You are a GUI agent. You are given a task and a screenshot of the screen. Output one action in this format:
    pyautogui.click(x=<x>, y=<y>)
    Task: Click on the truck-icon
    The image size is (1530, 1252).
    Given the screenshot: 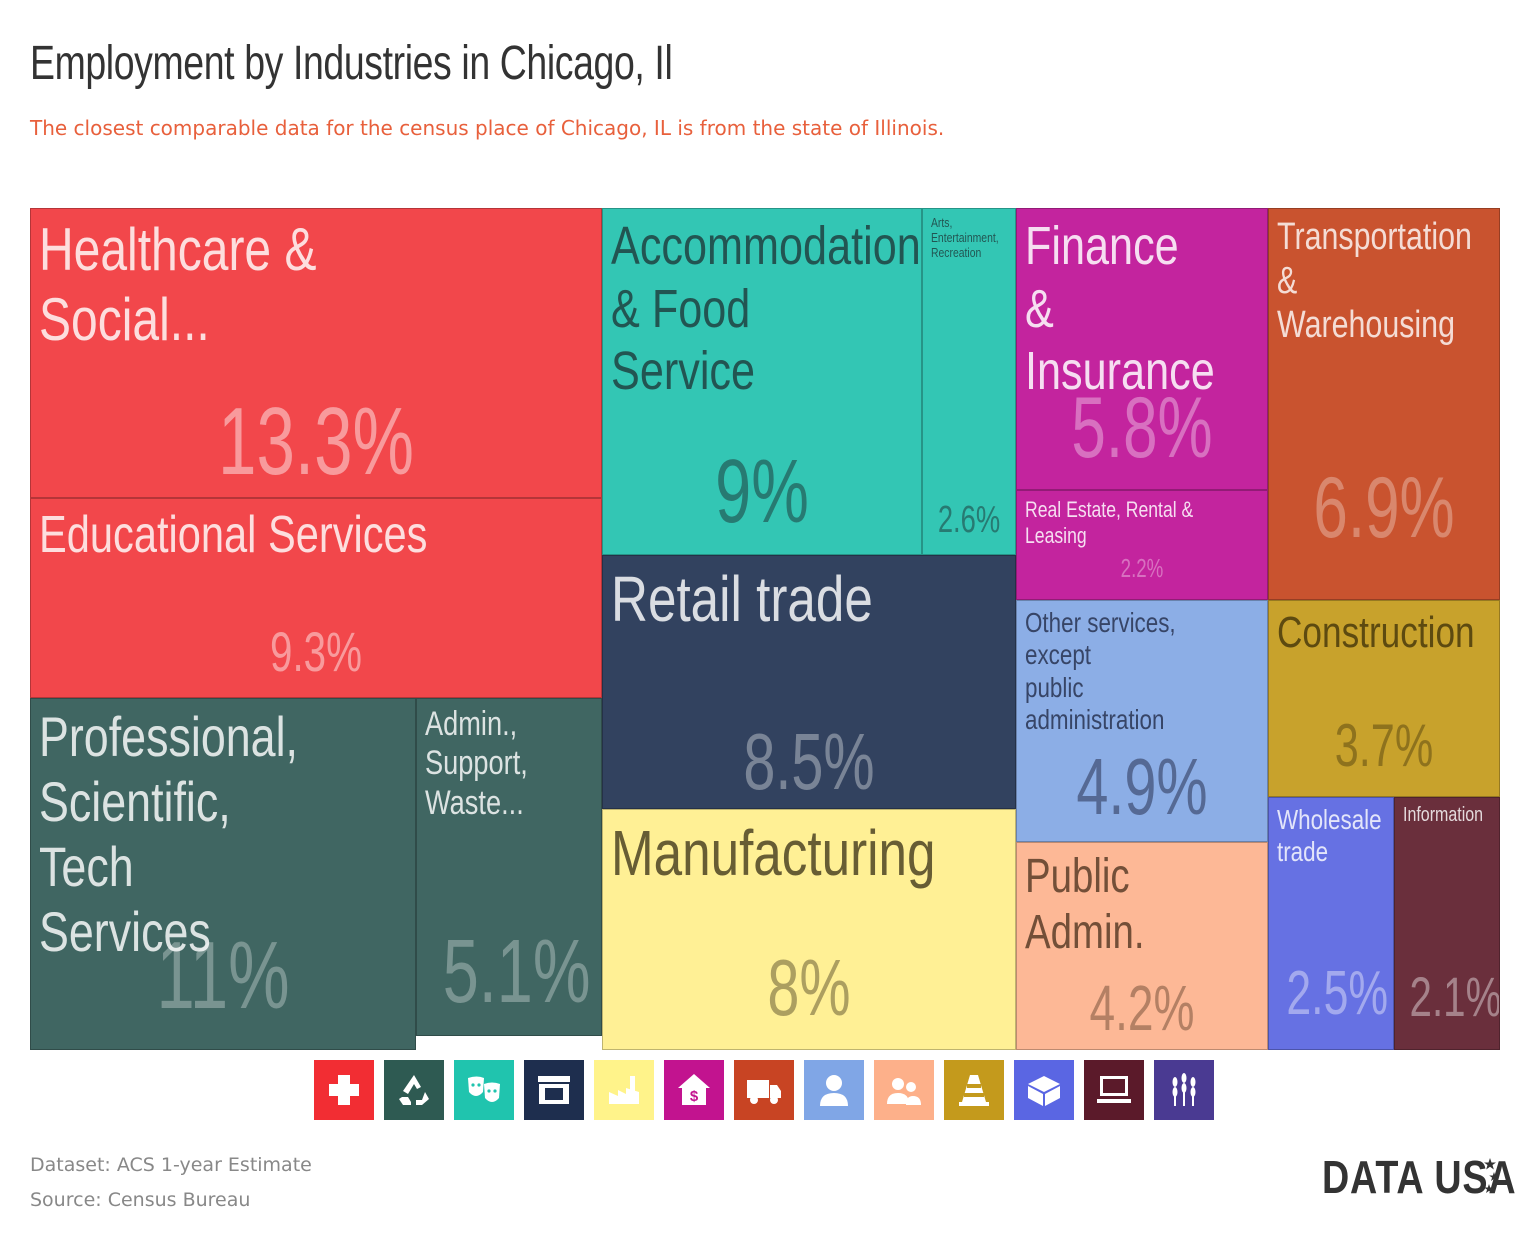 What is the action you would take?
    pyautogui.click(x=764, y=1090)
    